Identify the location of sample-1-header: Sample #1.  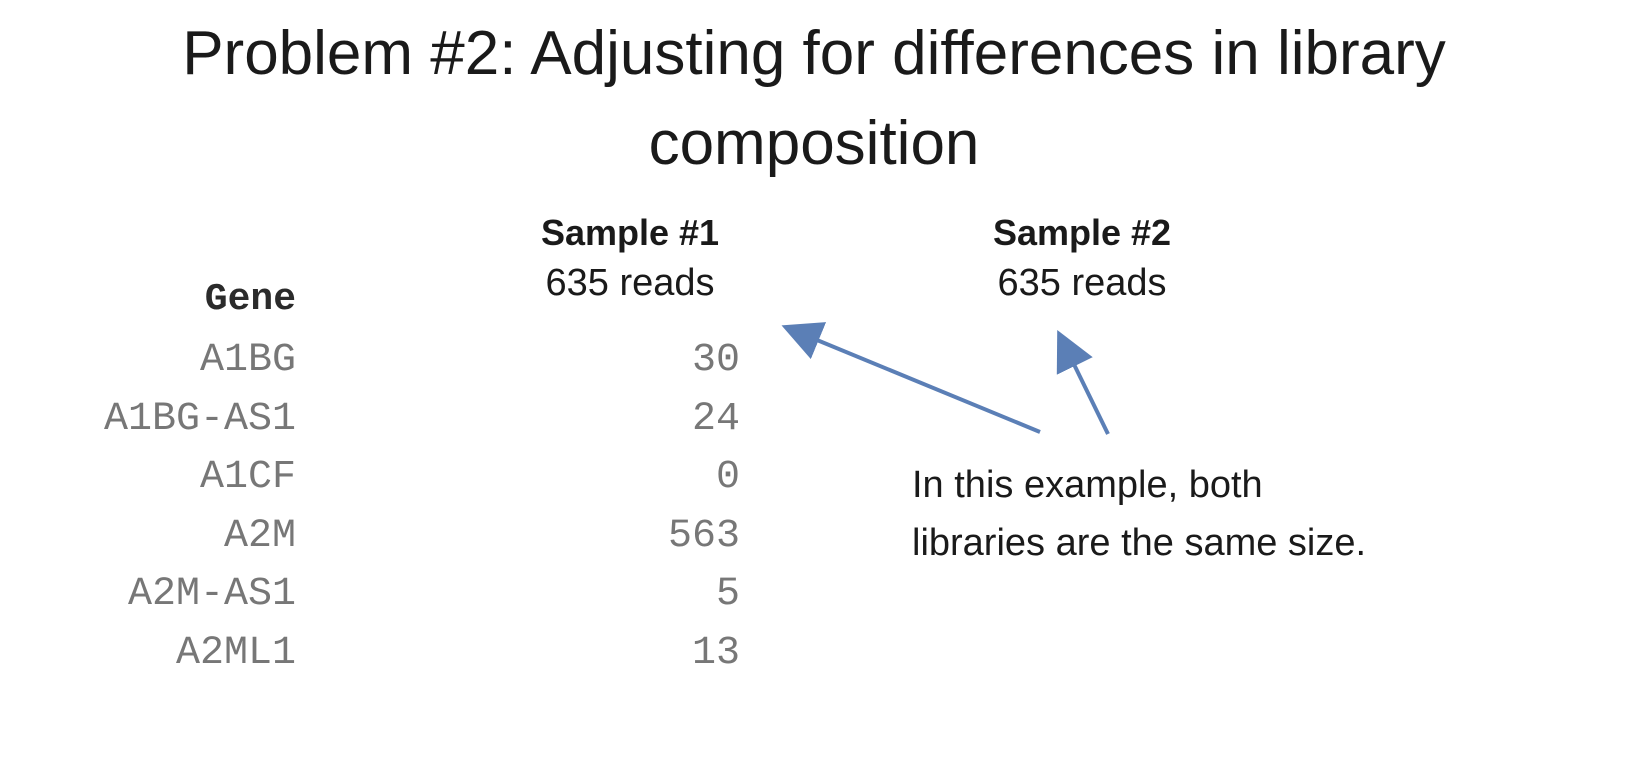
(630, 232).